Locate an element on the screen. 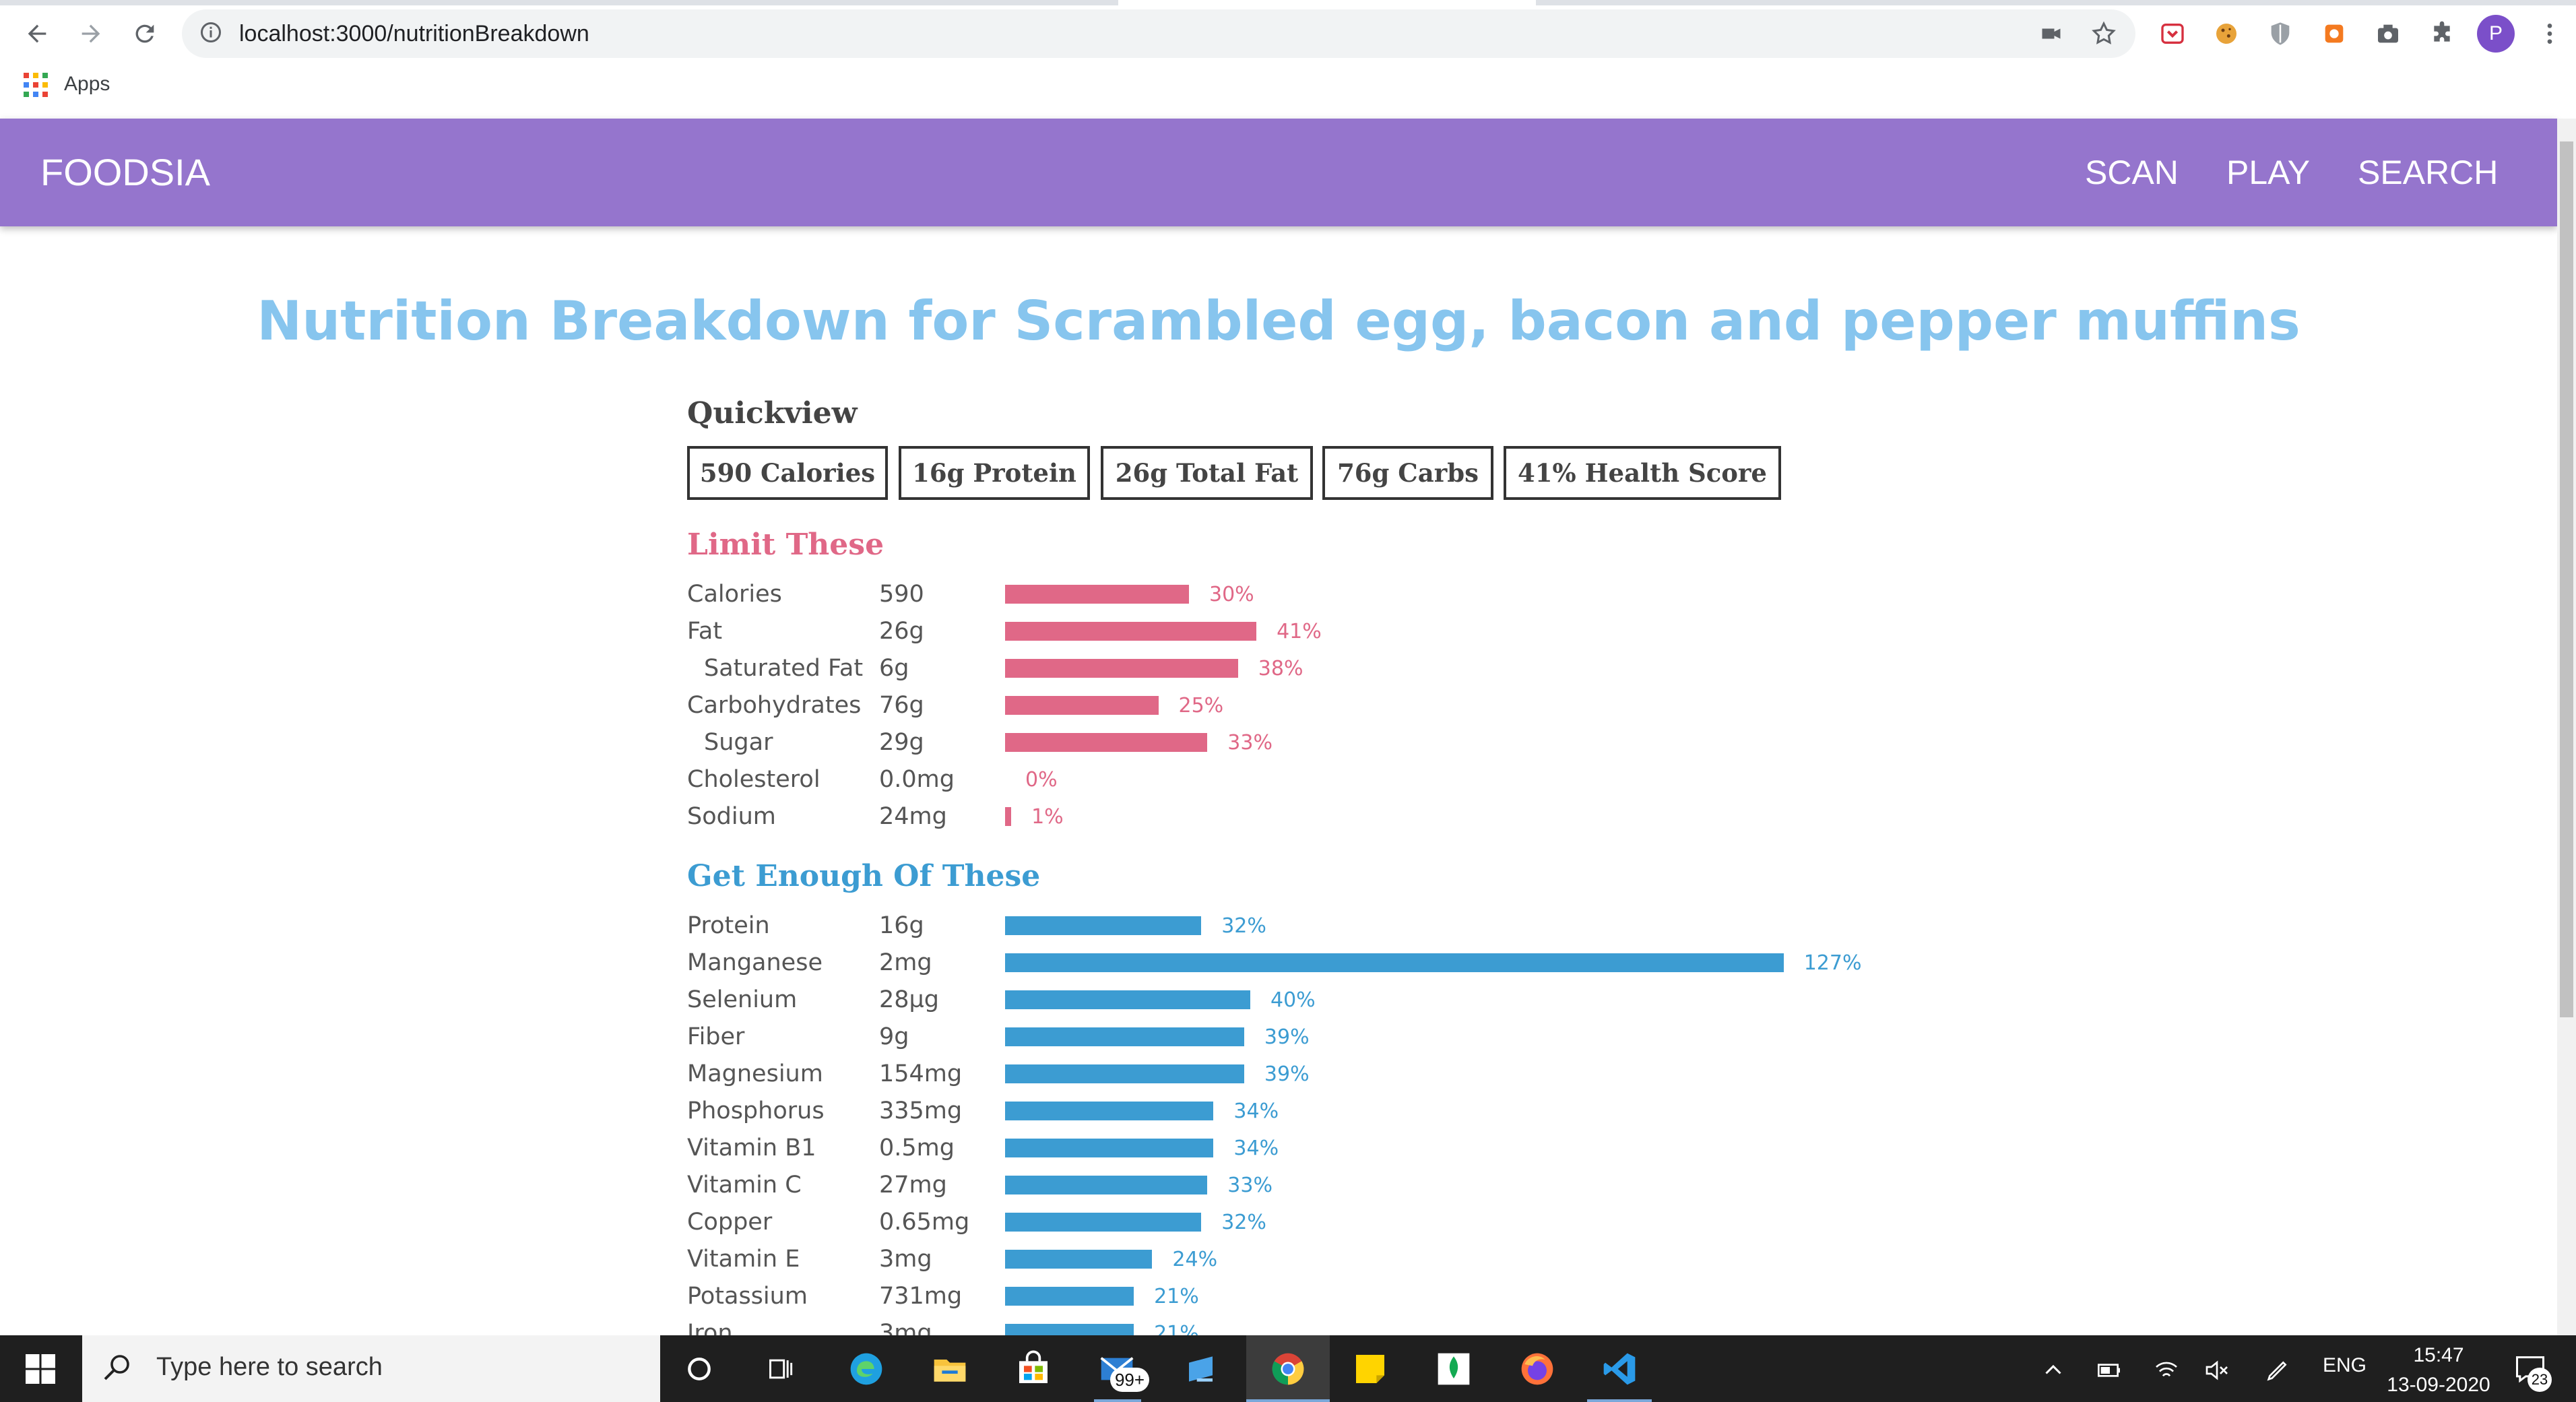  active-tab-edge is located at coordinates (1327, 2).